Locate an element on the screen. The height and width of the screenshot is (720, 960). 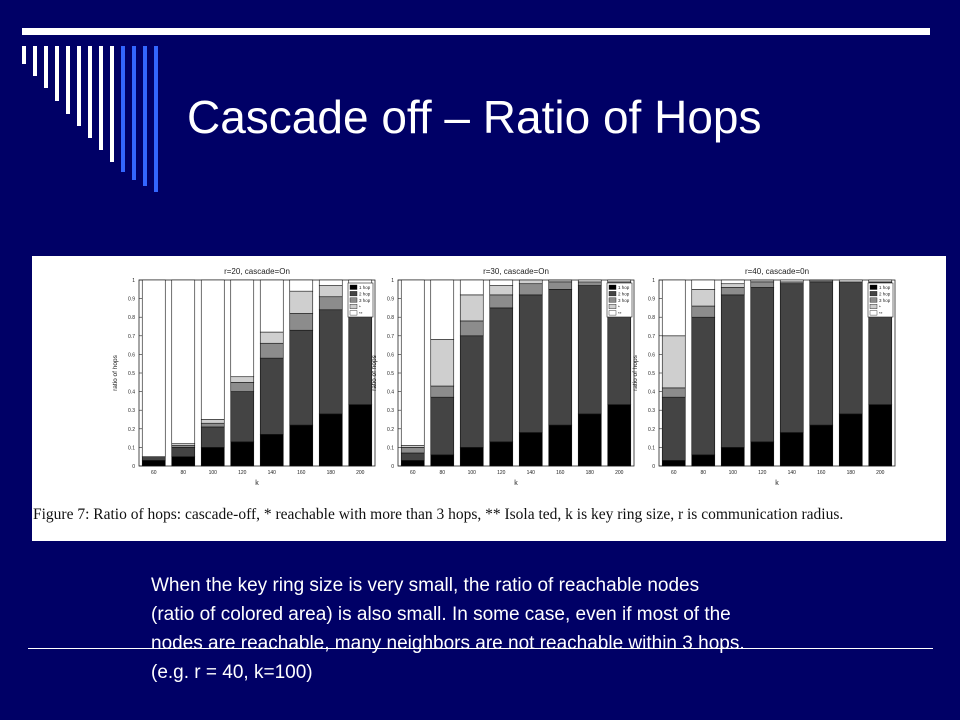
chart-title: r=20, cascade=On is located at coordinates (257, 271).